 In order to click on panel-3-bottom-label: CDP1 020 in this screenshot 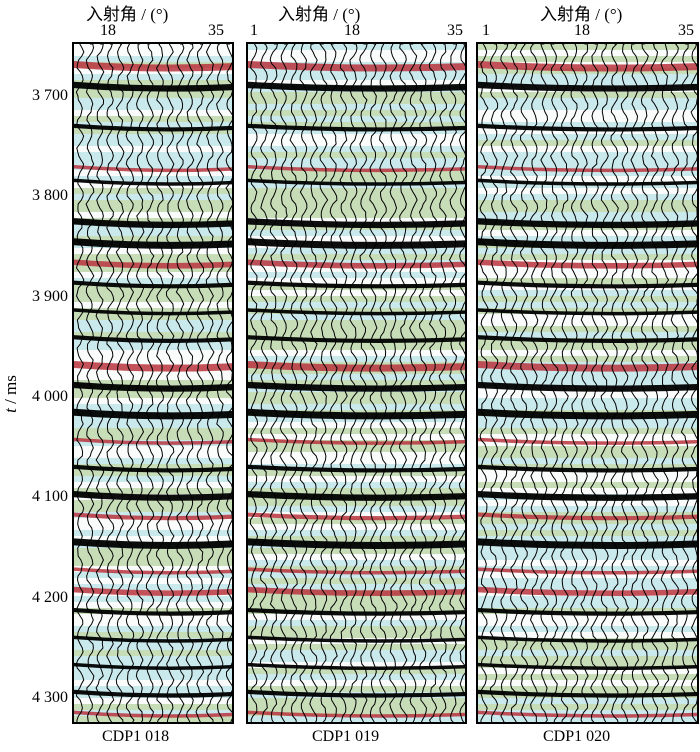, I will do `click(577, 736)`.